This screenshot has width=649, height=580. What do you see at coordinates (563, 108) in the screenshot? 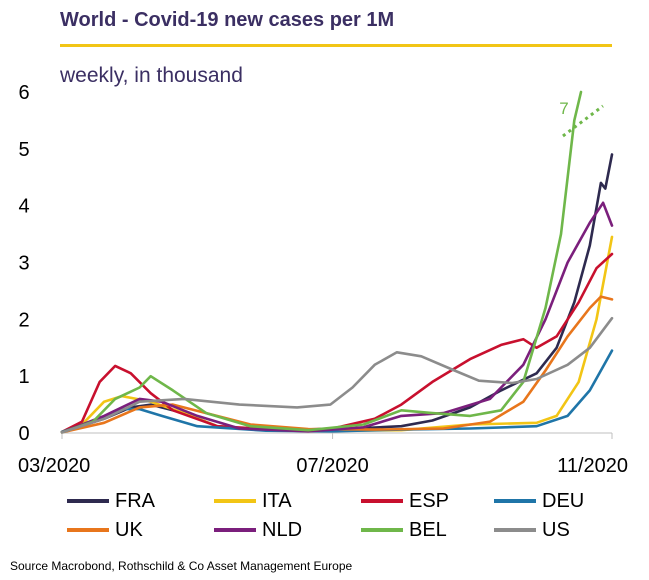
I see `bel-peak-label: 7` at bounding box center [563, 108].